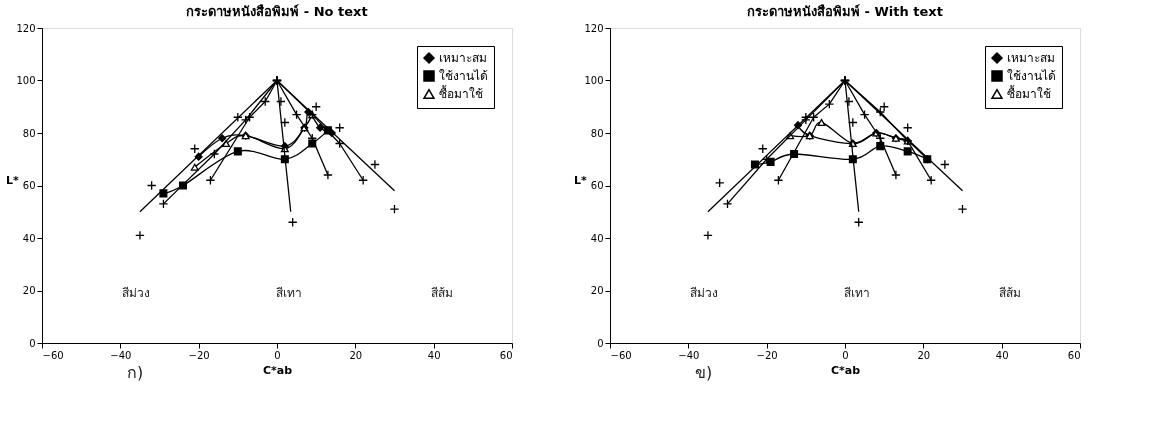 Image resolution: width=1149 pixels, height=437 pixels. What do you see at coordinates (845, 11) in the screenshot?
I see `chart-title: กระดาษหนังสือพิมพ์ - With text` at bounding box center [845, 11].